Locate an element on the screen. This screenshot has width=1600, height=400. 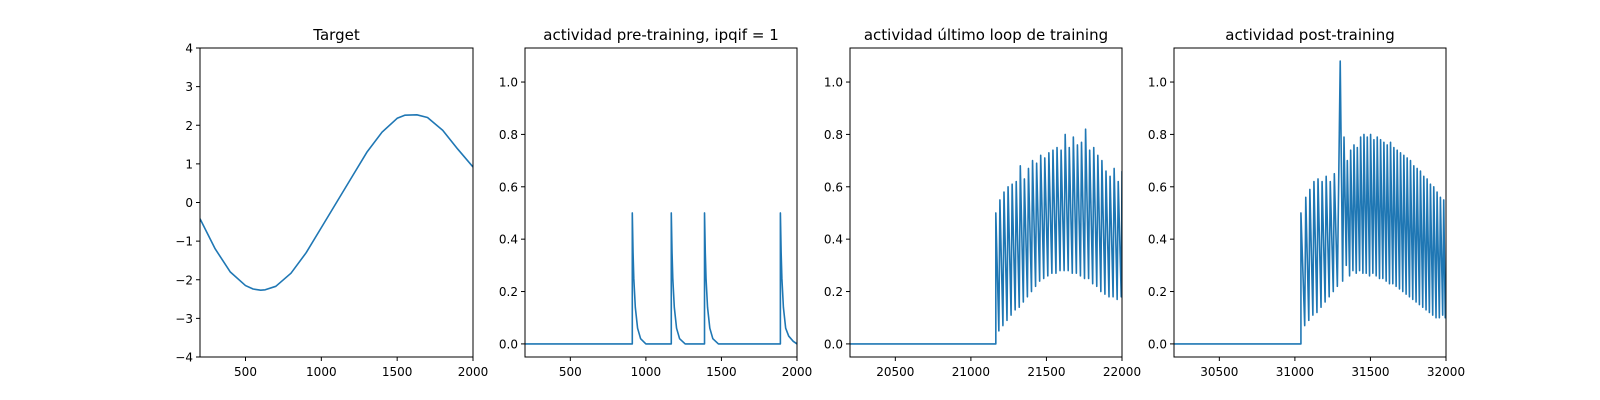
y-tick-label: 0 is located at coordinates (189, 203).